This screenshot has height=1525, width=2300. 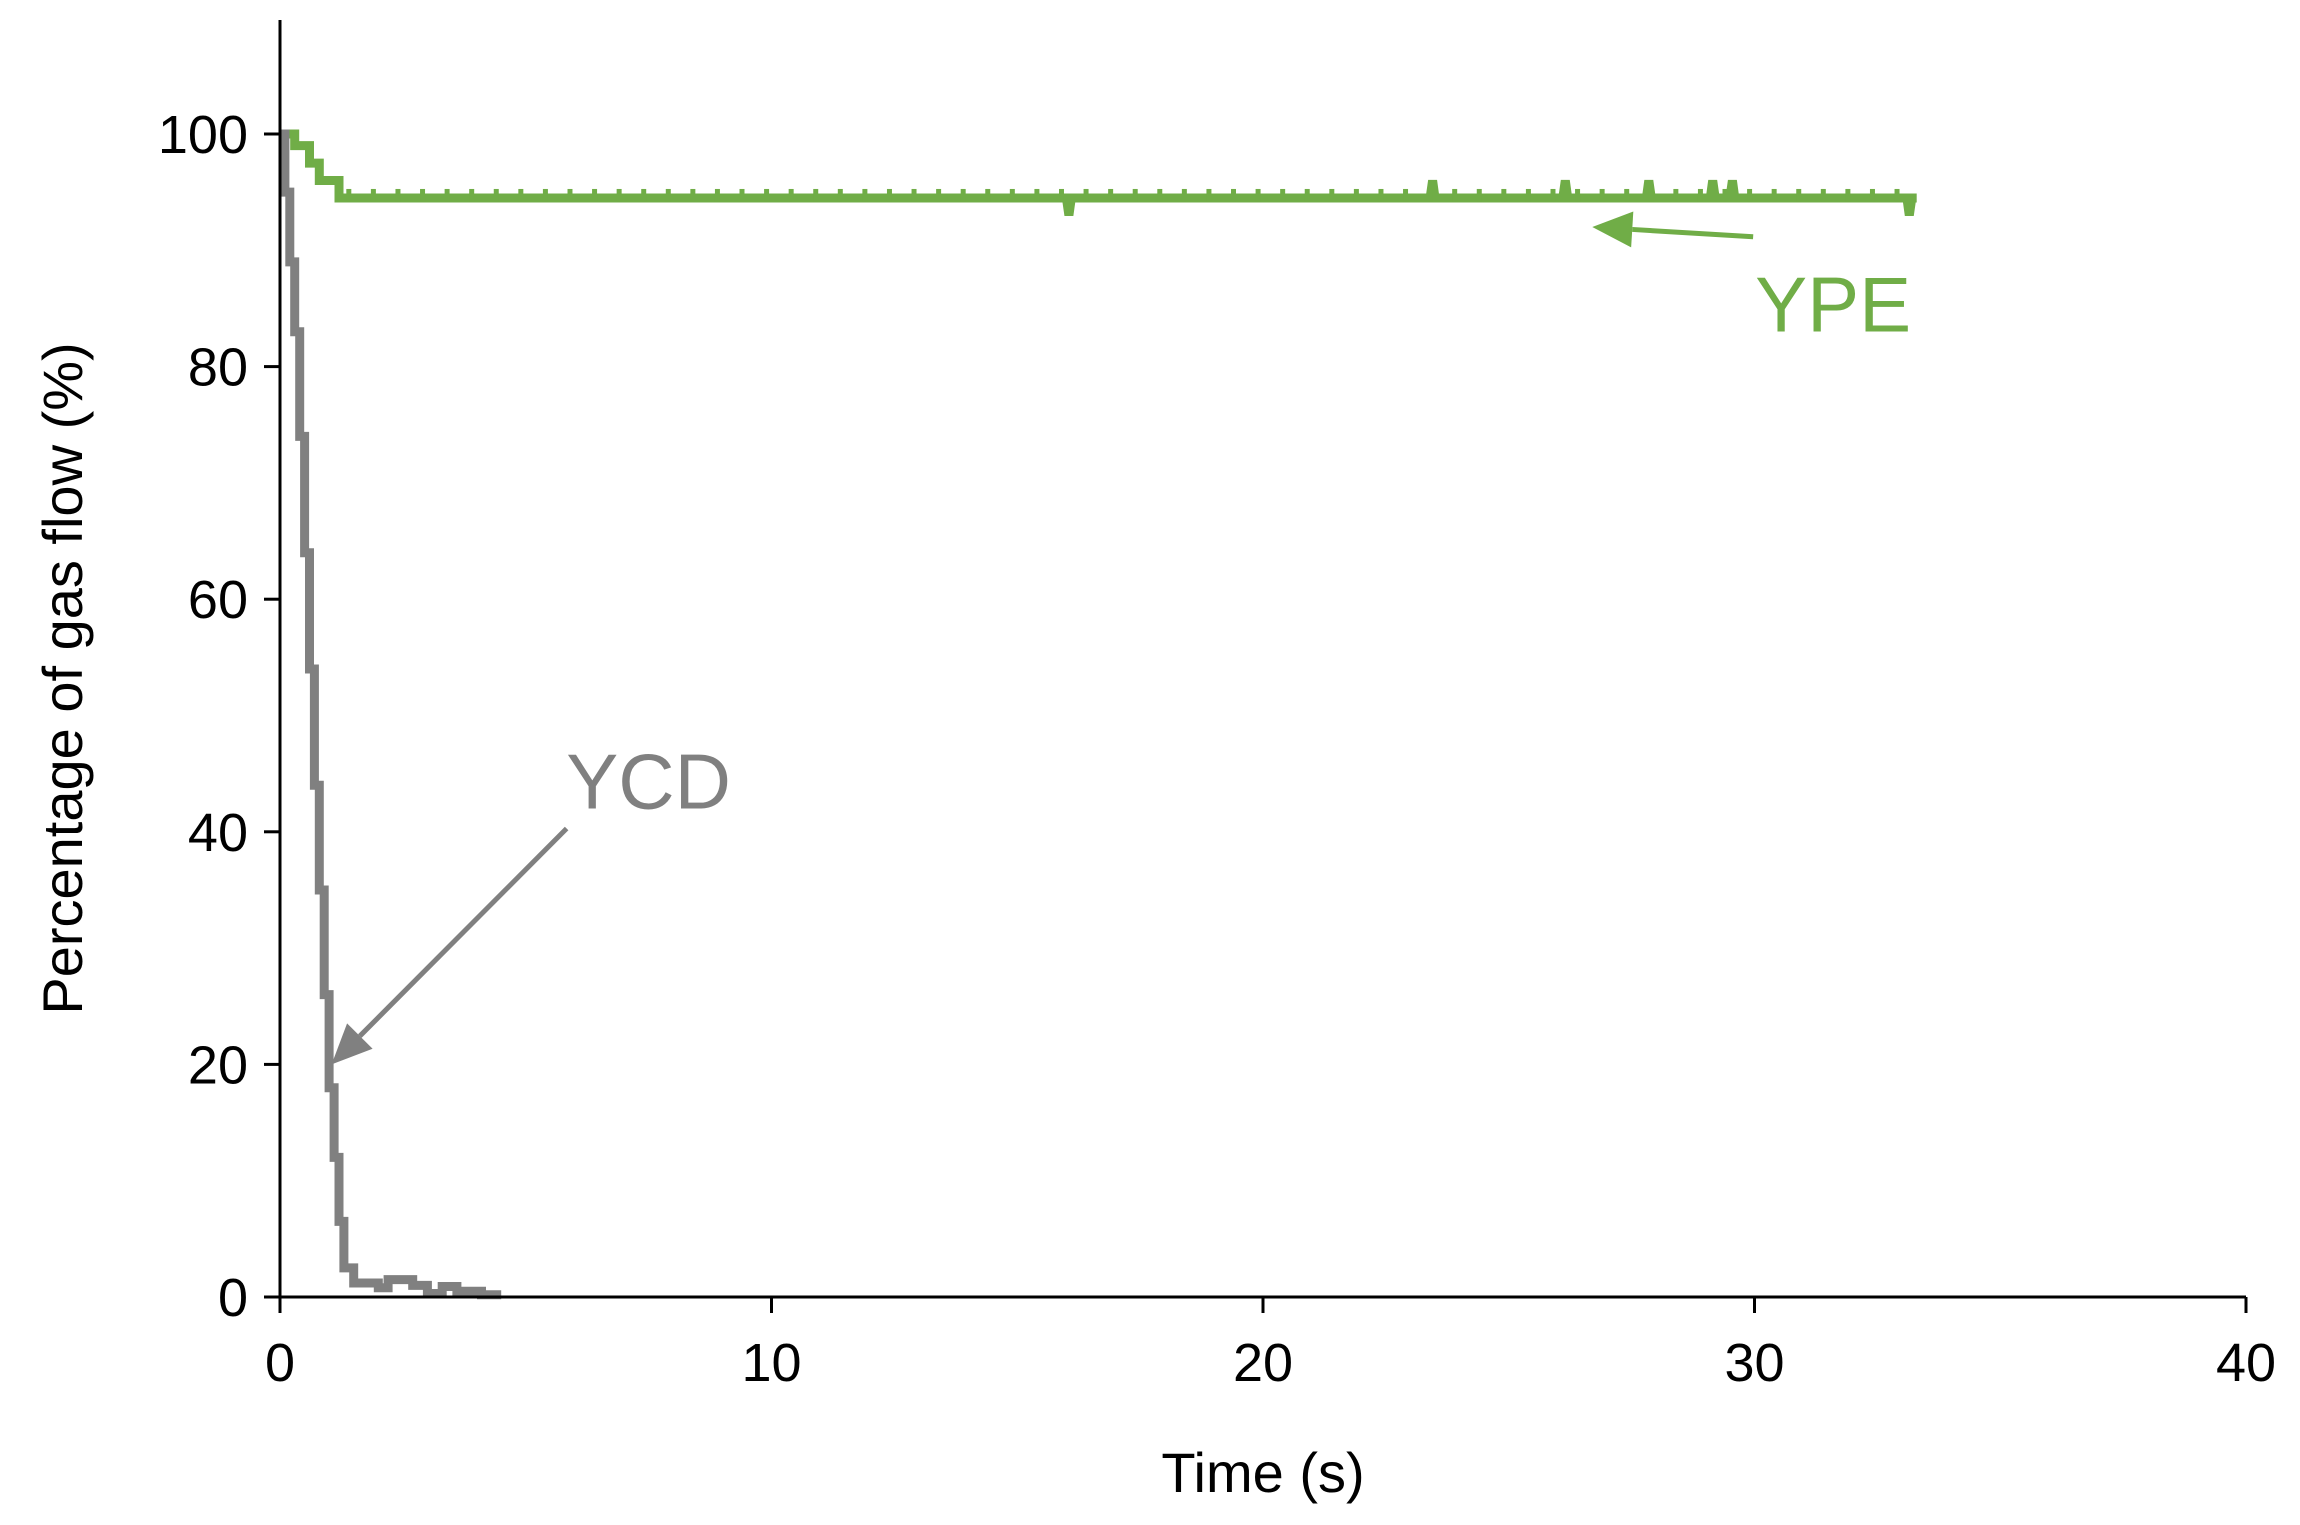 I want to click on series-line-ycd, so click(x=391, y=714).